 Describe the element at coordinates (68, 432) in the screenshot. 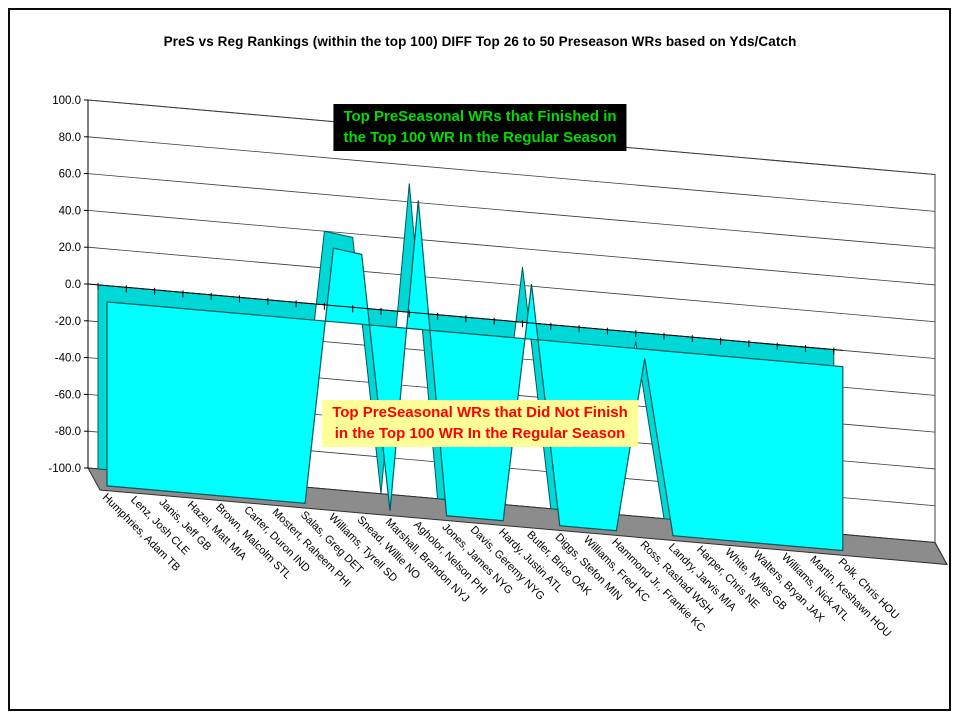

I see `y-axis-tick-label: -80.0` at that location.